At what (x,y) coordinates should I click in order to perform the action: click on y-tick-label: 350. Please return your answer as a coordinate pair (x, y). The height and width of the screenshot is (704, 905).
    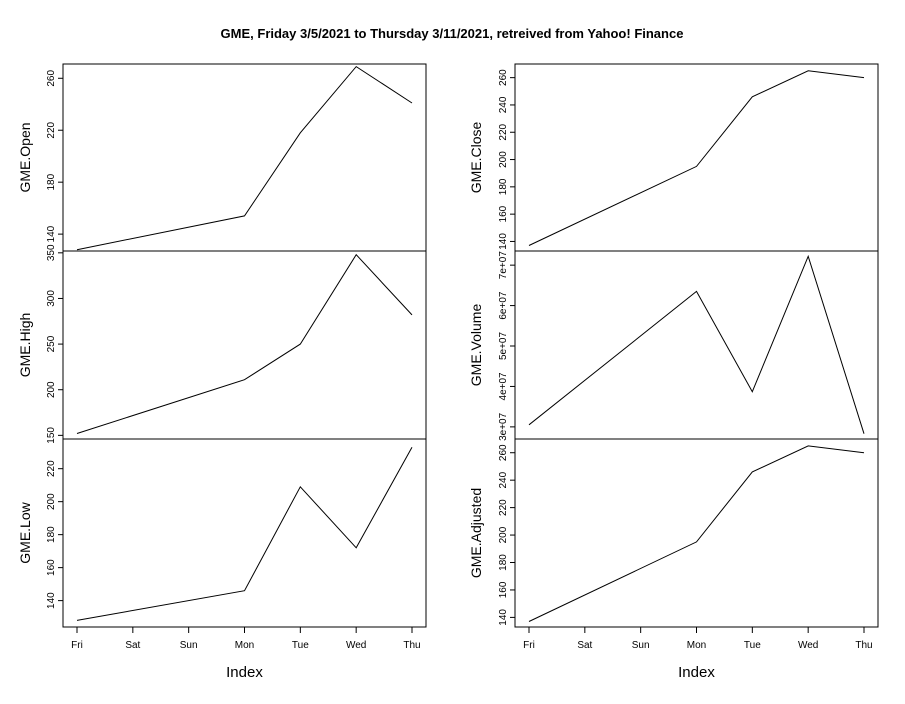
    Looking at the image, I should click on (51, 252).